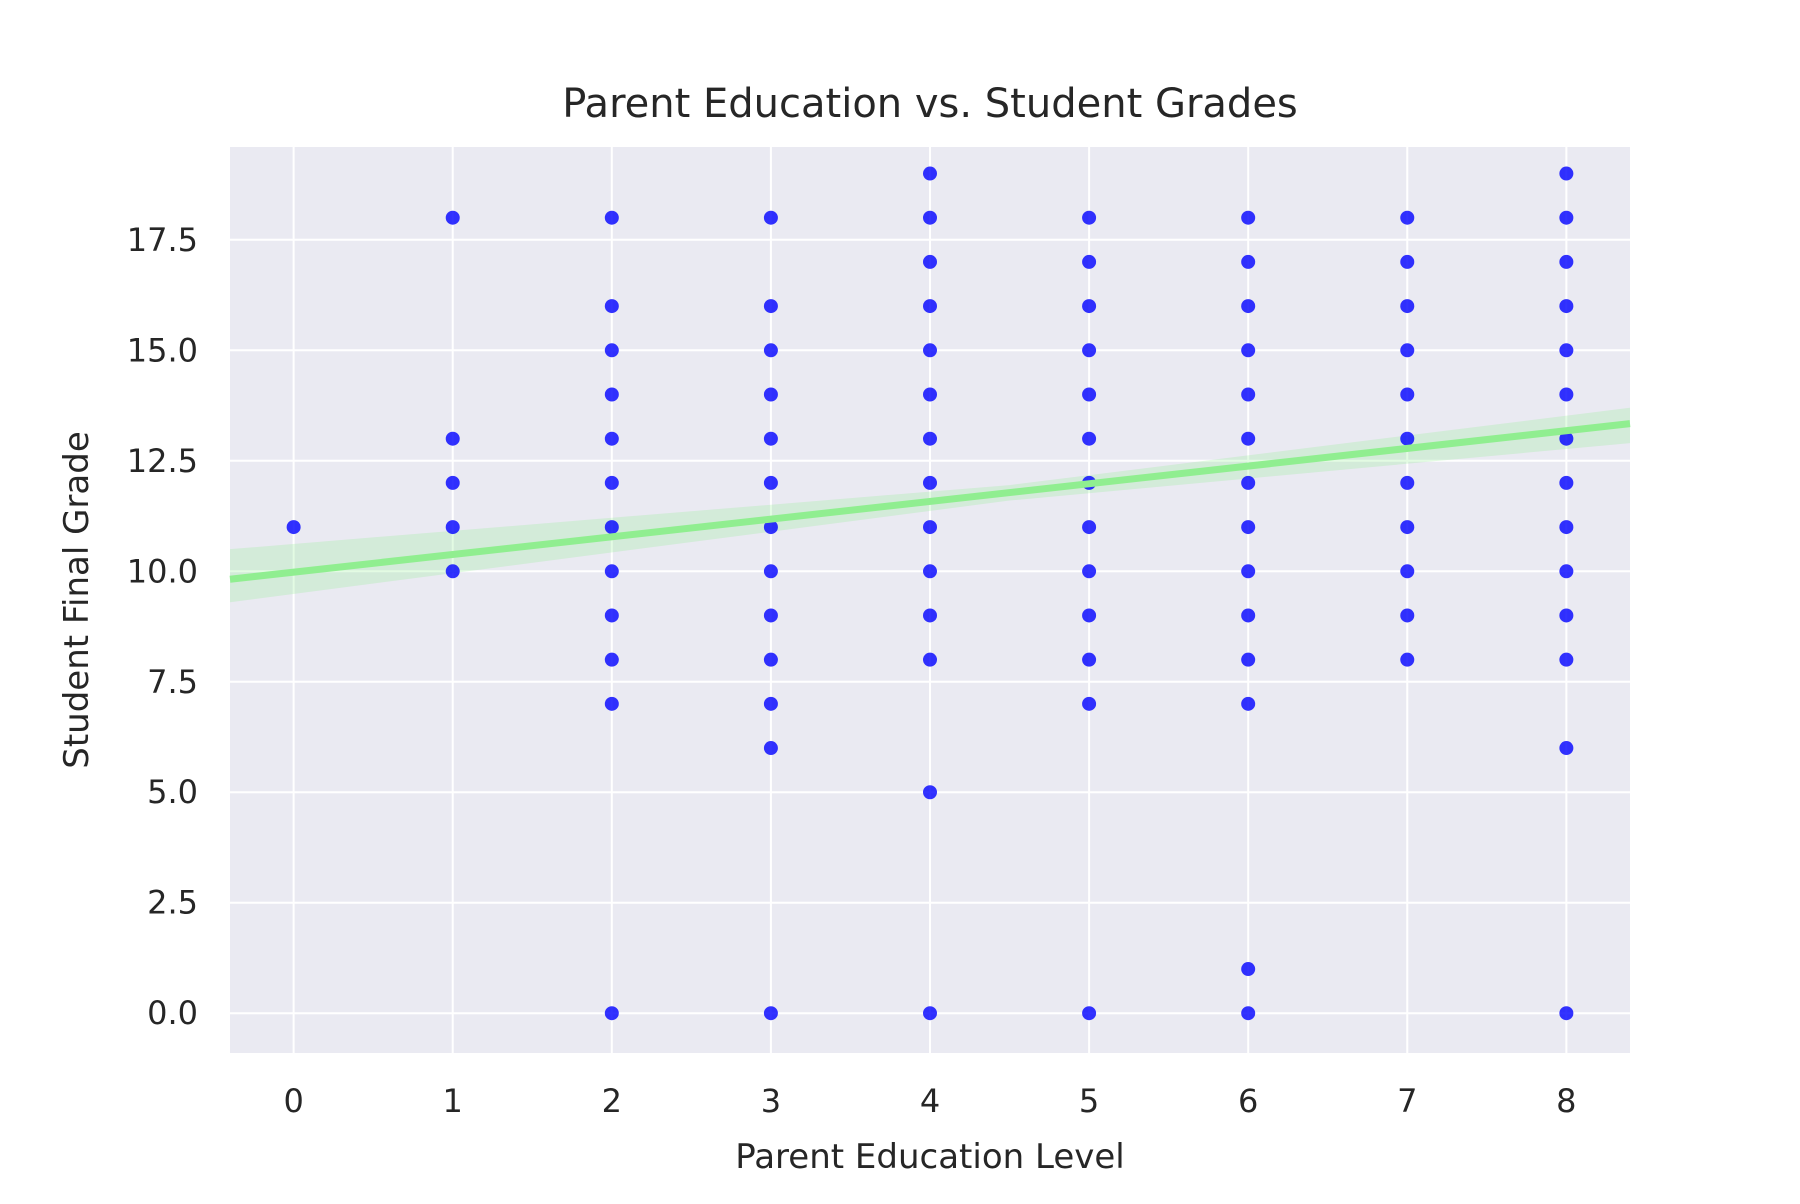 The width and height of the screenshot is (1800, 1204). I want to click on y-tick-label: 12.5, so click(162, 461).